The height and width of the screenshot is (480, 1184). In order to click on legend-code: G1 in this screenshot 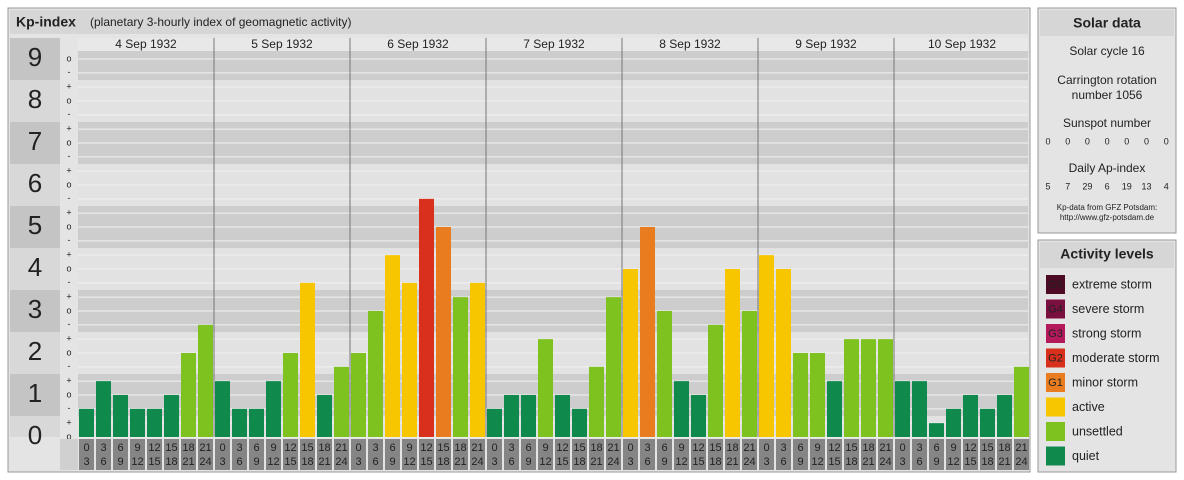, I will do `click(1055, 383)`.